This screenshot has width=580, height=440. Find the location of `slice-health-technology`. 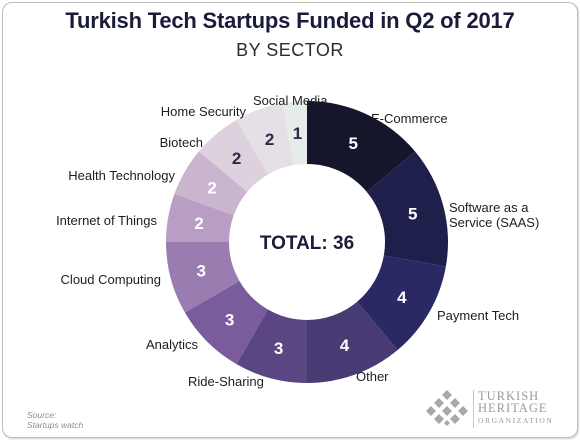

slice-health-technology is located at coordinates (211, 183).